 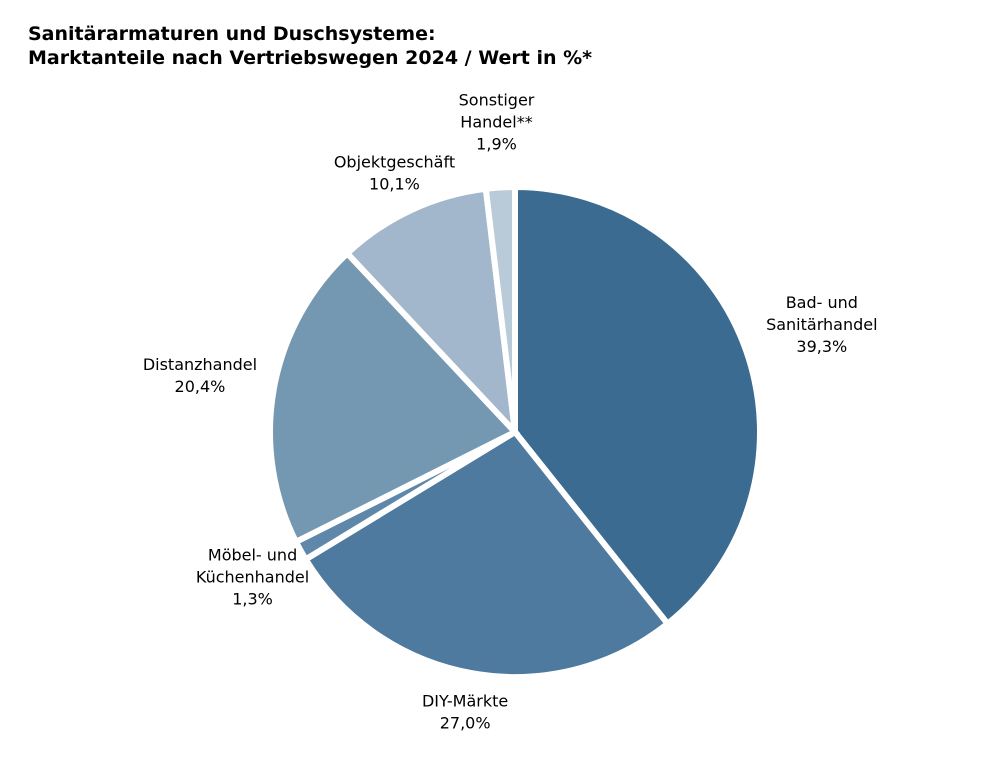 What do you see at coordinates (497, 110) in the screenshot?
I see `slice-label: Sonstiger Handel**` at bounding box center [497, 110].